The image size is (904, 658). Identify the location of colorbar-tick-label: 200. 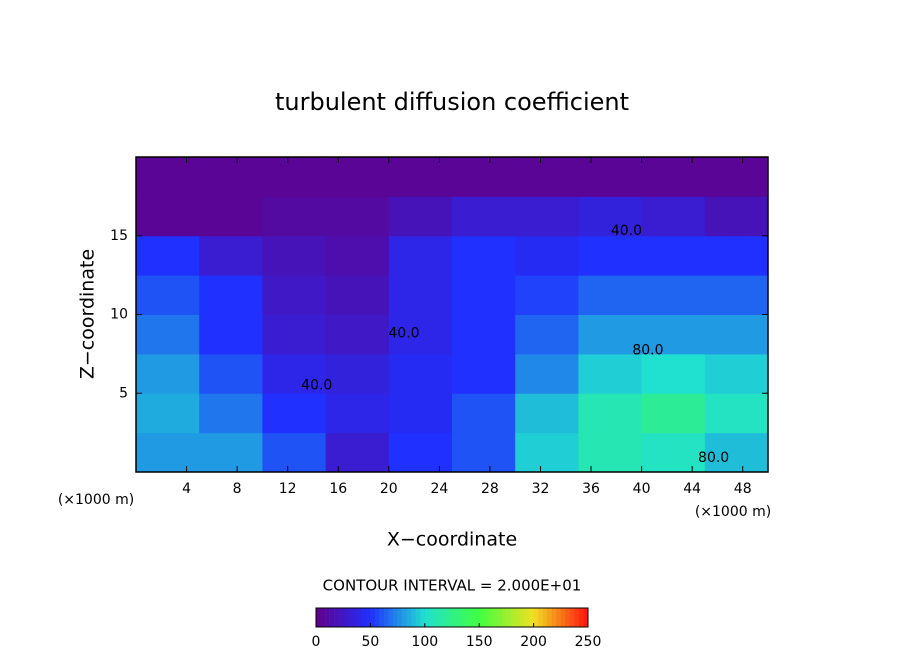
(533, 642).